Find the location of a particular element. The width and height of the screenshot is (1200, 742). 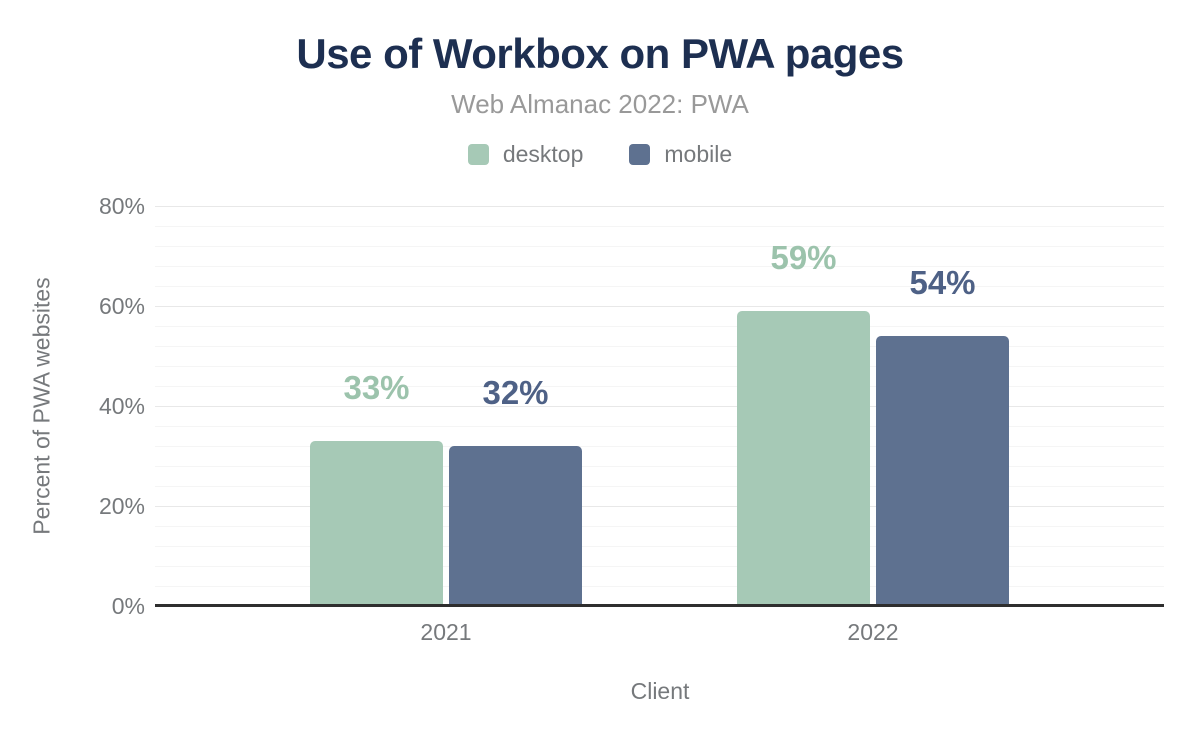

y-tick-label: 80% is located at coordinates (121, 206).